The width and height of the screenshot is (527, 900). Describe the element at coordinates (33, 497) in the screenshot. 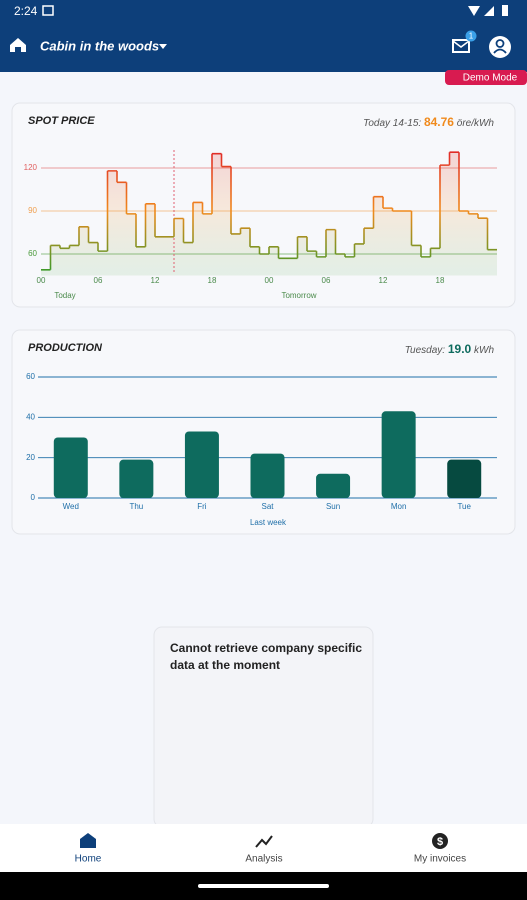

I see `y-tick-label: 0` at that location.